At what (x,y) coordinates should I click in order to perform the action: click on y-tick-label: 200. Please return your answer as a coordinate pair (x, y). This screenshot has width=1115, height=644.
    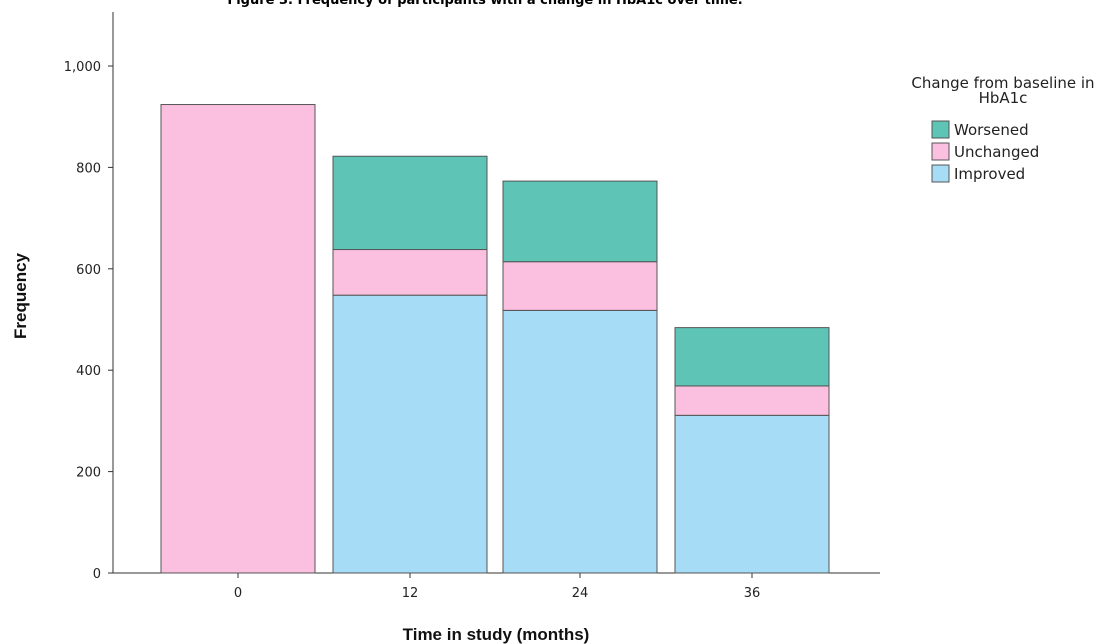
    Looking at the image, I should click on (88, 473).